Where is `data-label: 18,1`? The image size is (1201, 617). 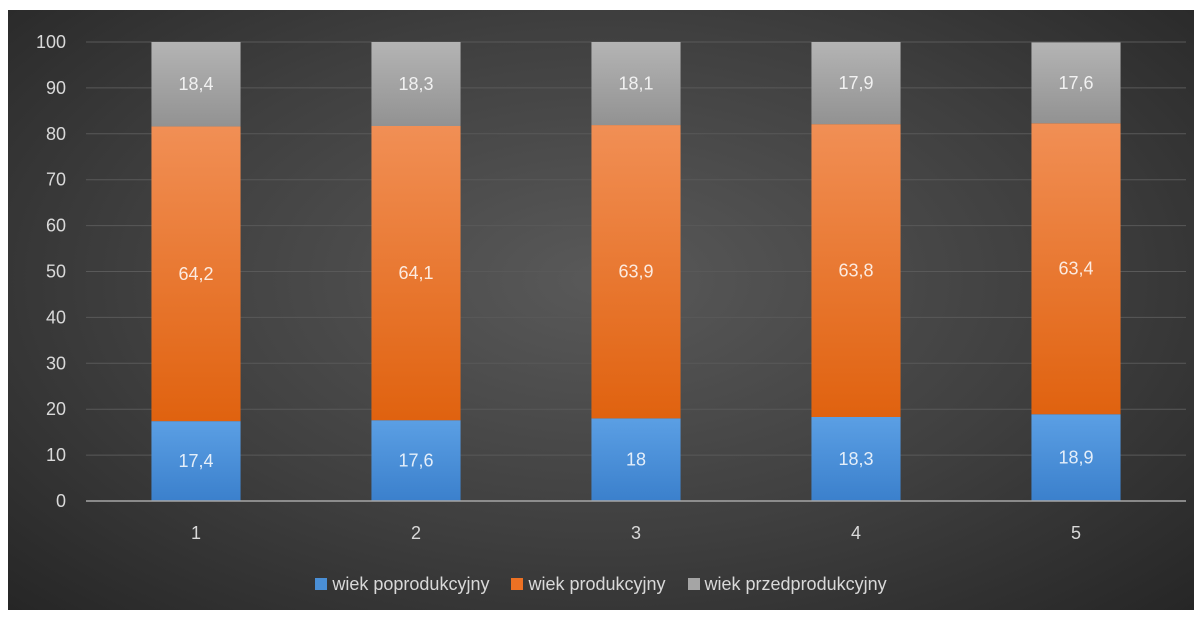 data-label: 18,1 is located at coordinates (635, 84).